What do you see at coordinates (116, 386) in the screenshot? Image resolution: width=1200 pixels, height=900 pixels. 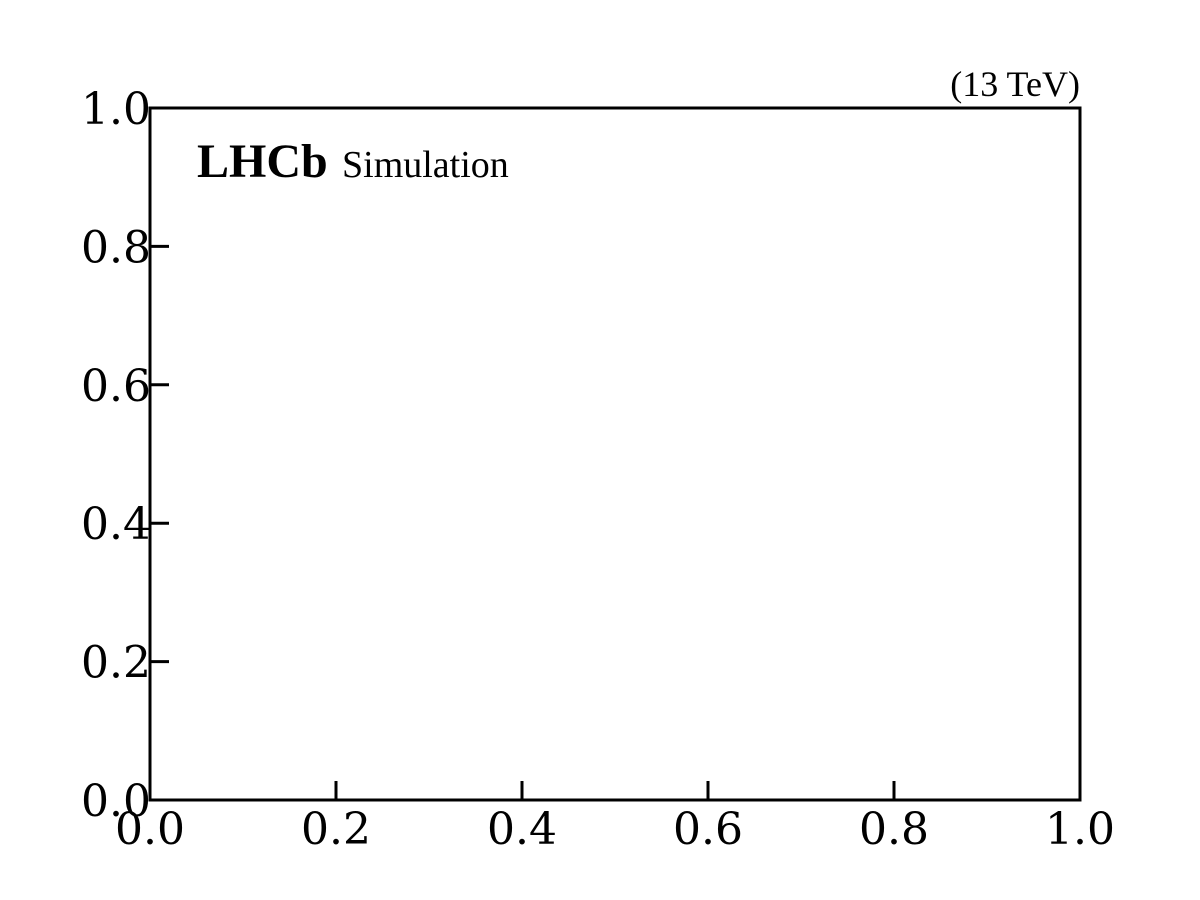 I see `y-tick-label-3: 0.6` at bounding box center [116, 386].